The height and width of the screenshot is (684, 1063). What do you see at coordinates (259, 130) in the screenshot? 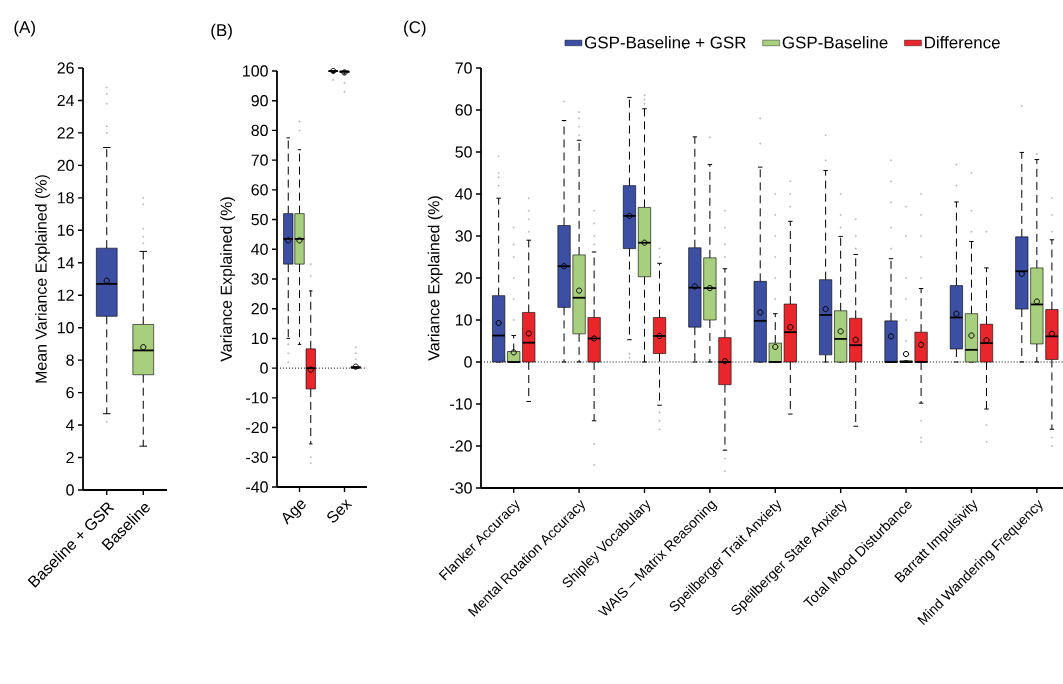
I see `y-tick-label: 80` at bounding box center [259, 130].